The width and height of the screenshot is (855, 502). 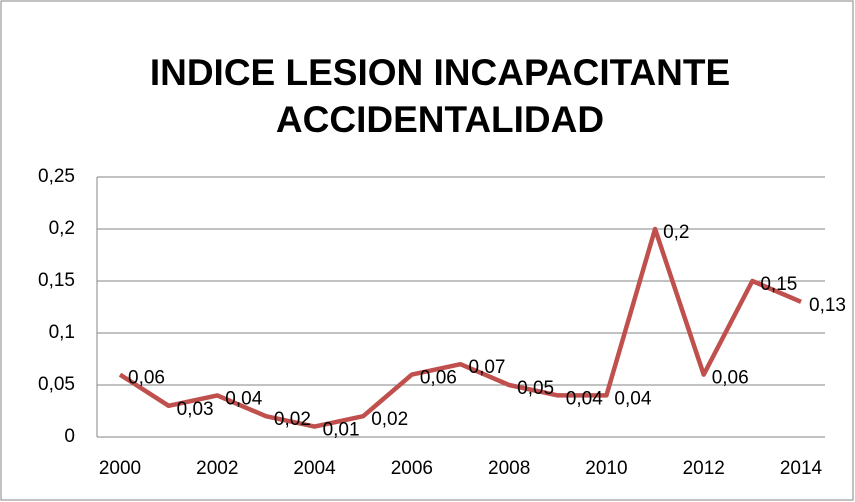 I want to click on x-tick-label: 2006, so click(x=412, y=468).